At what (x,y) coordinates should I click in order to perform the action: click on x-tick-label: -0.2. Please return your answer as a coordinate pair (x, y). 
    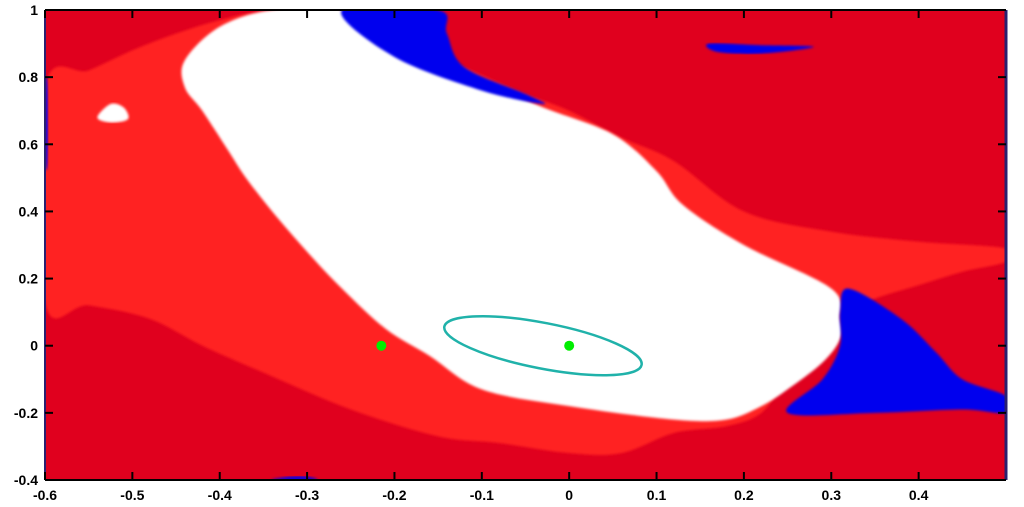
    Looking at the image, I should click on (394, 495).